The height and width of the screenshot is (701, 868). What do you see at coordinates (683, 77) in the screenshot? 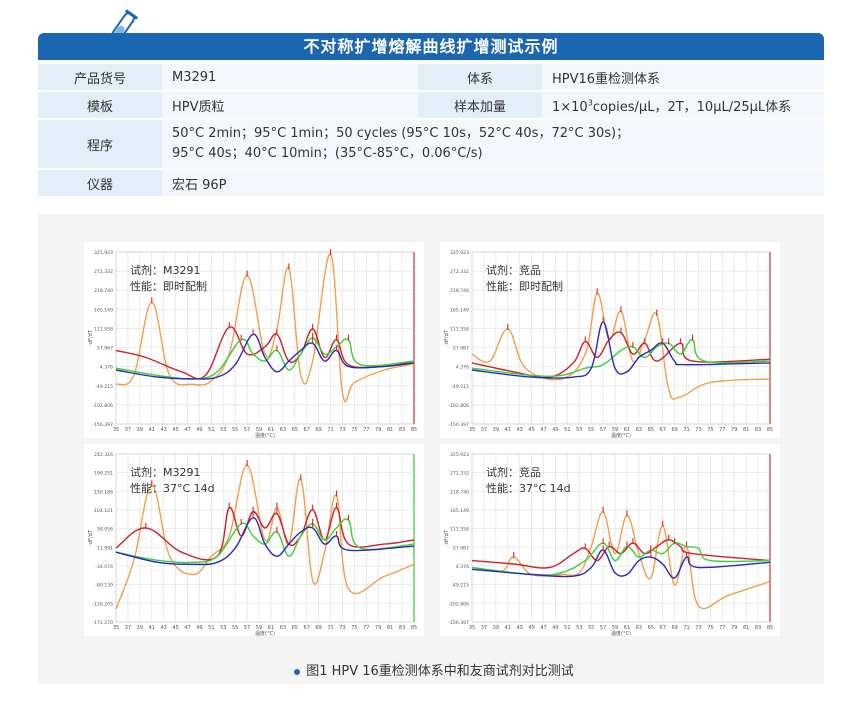
I see `system-value: HPV16重检测体系` at bounding box center [683, 77].